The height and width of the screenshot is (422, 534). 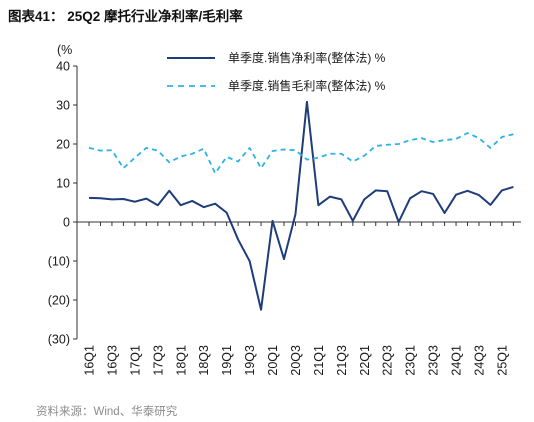 I want to click on x-tick-label: 22Q1, so click(x=365, y=360).